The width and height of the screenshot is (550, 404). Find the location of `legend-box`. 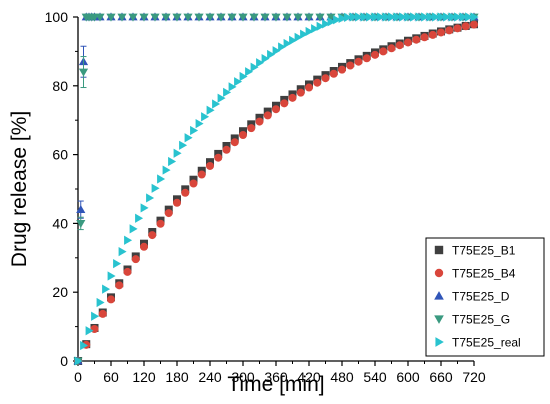

legend-box is located at coordinates (485, 297).